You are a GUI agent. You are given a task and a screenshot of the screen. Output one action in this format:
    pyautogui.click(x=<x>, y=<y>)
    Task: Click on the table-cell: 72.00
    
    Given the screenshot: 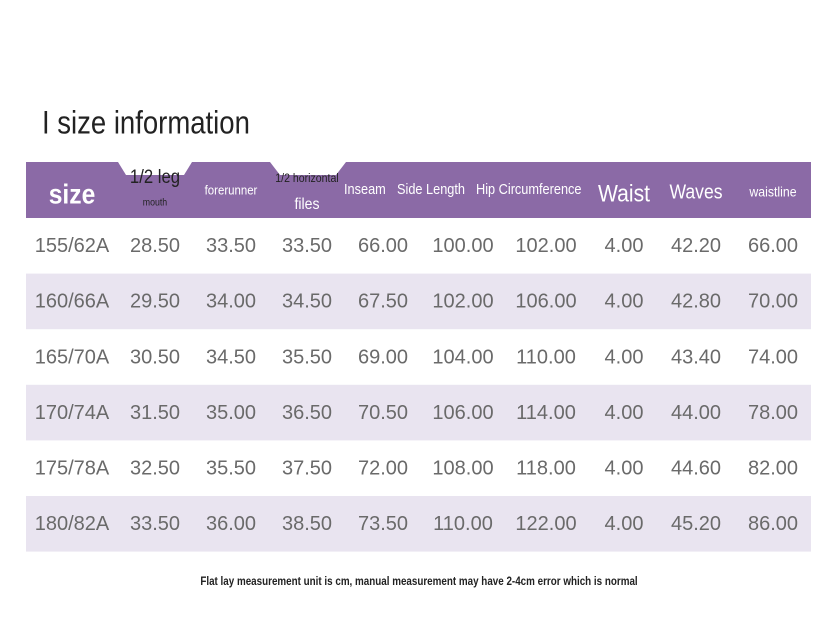 What is the action you would take?
    pyautogui.click(x=383, y=468)
    